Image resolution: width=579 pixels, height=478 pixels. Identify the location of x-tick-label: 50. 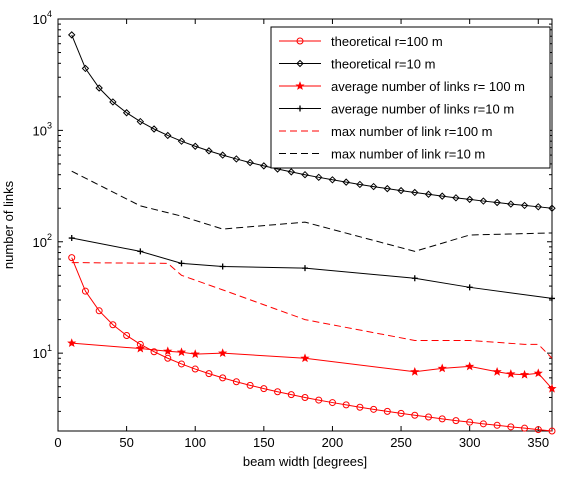
(126, 442).